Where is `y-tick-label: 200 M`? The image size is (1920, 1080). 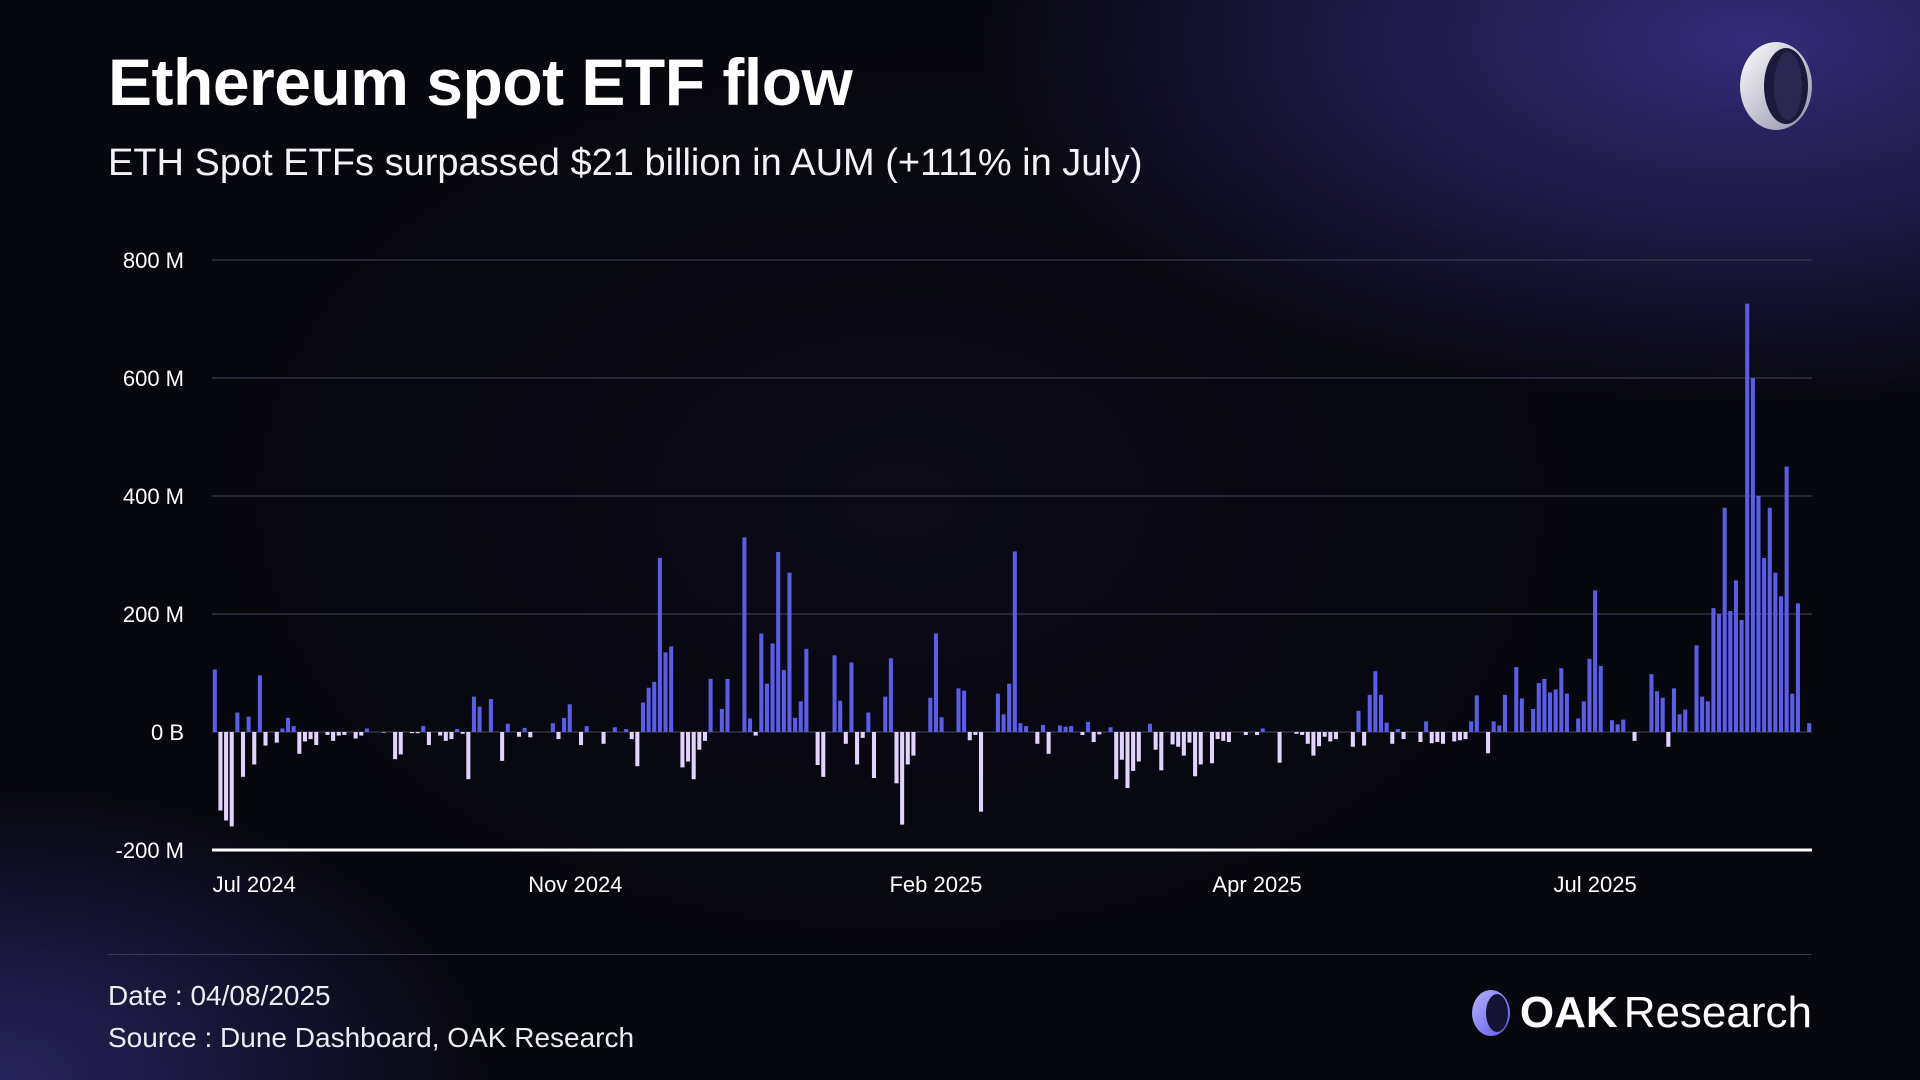 y-tick-label: 200 M is located at coordinates (153, 614).